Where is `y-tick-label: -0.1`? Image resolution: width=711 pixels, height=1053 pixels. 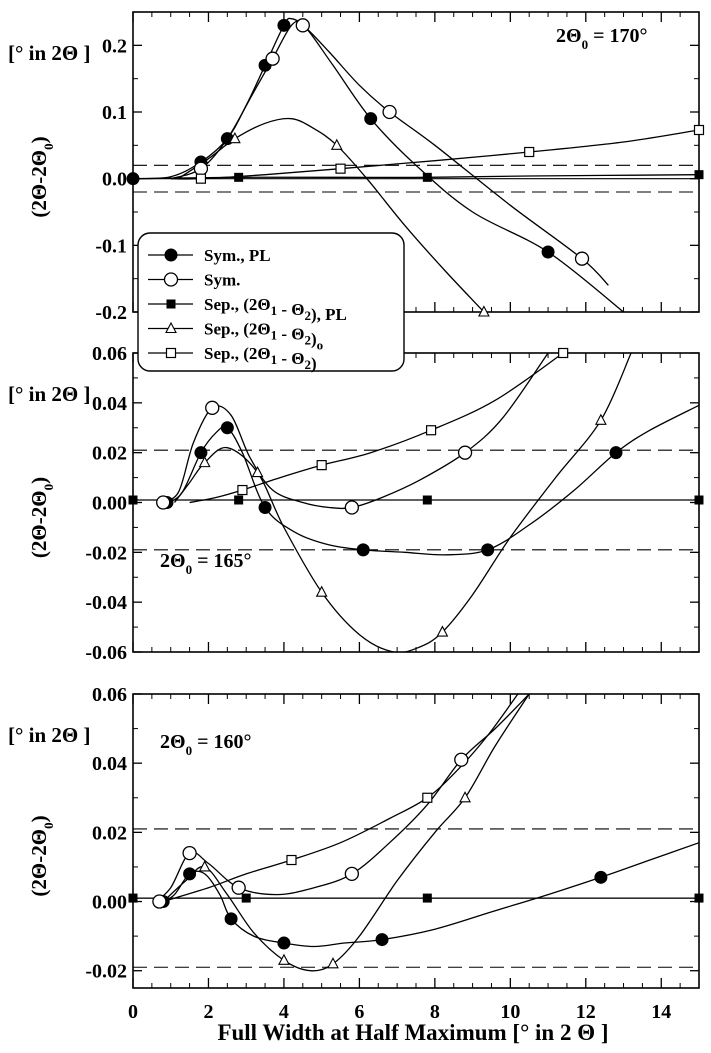
y-tick-label: -0.1 is located at coordinates (111, 246).